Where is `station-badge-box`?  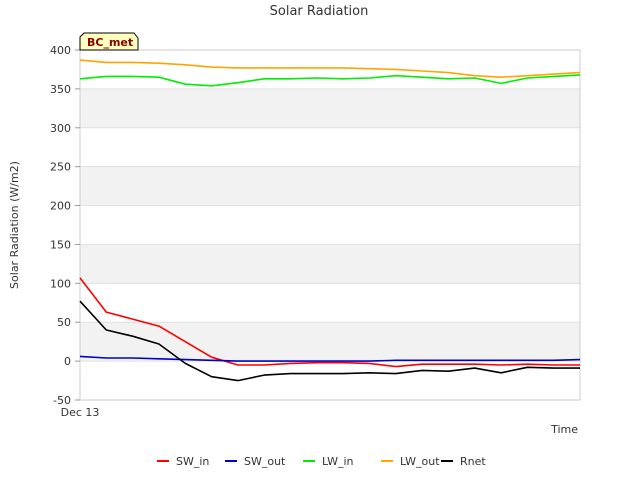 station-badge-box is located at coordinates (109, 41).